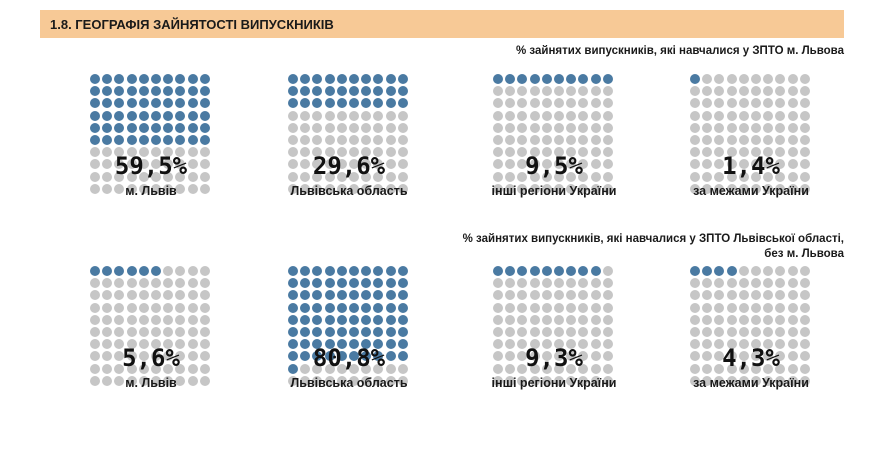  I want to click on label-lviv-oblast: Львівська область, so click(349, 191).